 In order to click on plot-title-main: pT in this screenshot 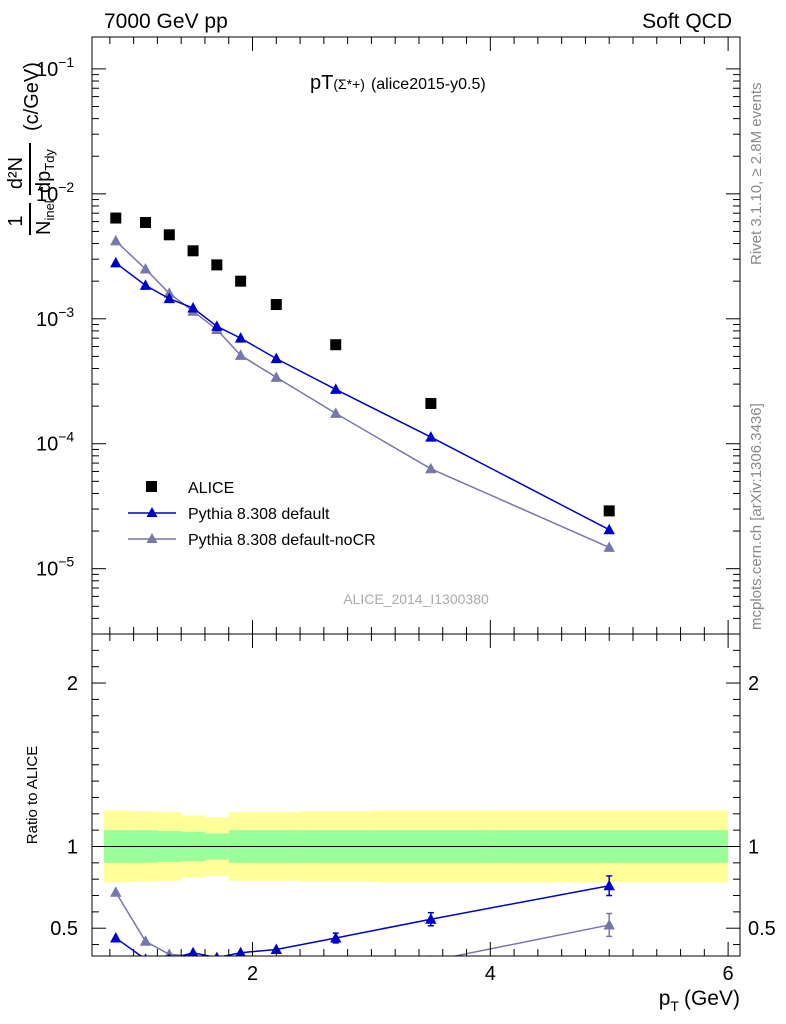, I will do `click(321, 83)`.